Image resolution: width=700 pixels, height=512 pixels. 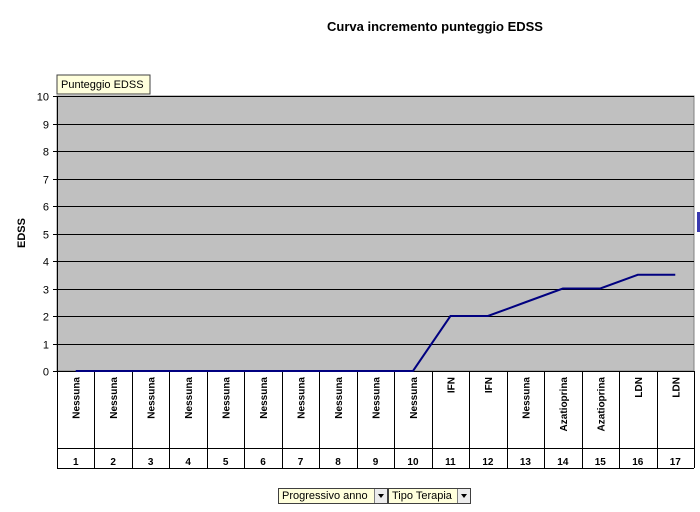 What do you see at coordinates (263, 462) in the screenshot?
I see `year-label: 6` at bounding box center [263, 462].